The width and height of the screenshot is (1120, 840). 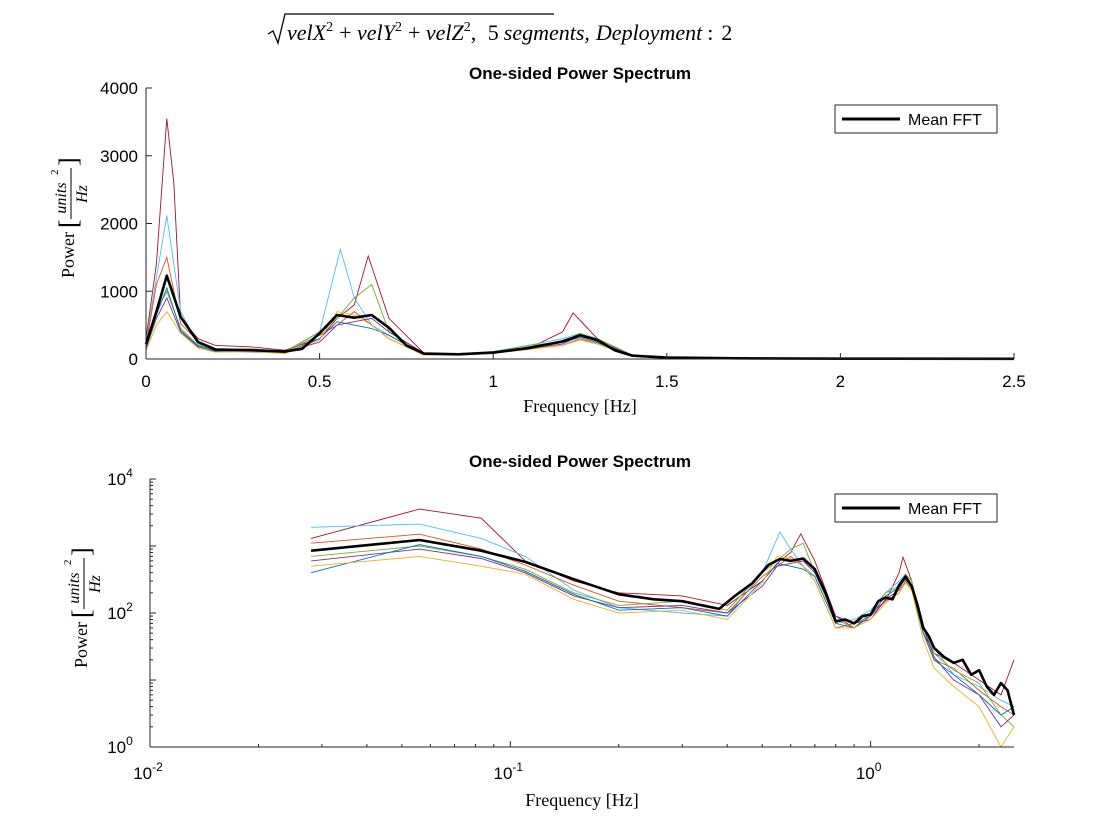 I want to click on suptitle-vel-3: vel, so click(x=439, y=32).